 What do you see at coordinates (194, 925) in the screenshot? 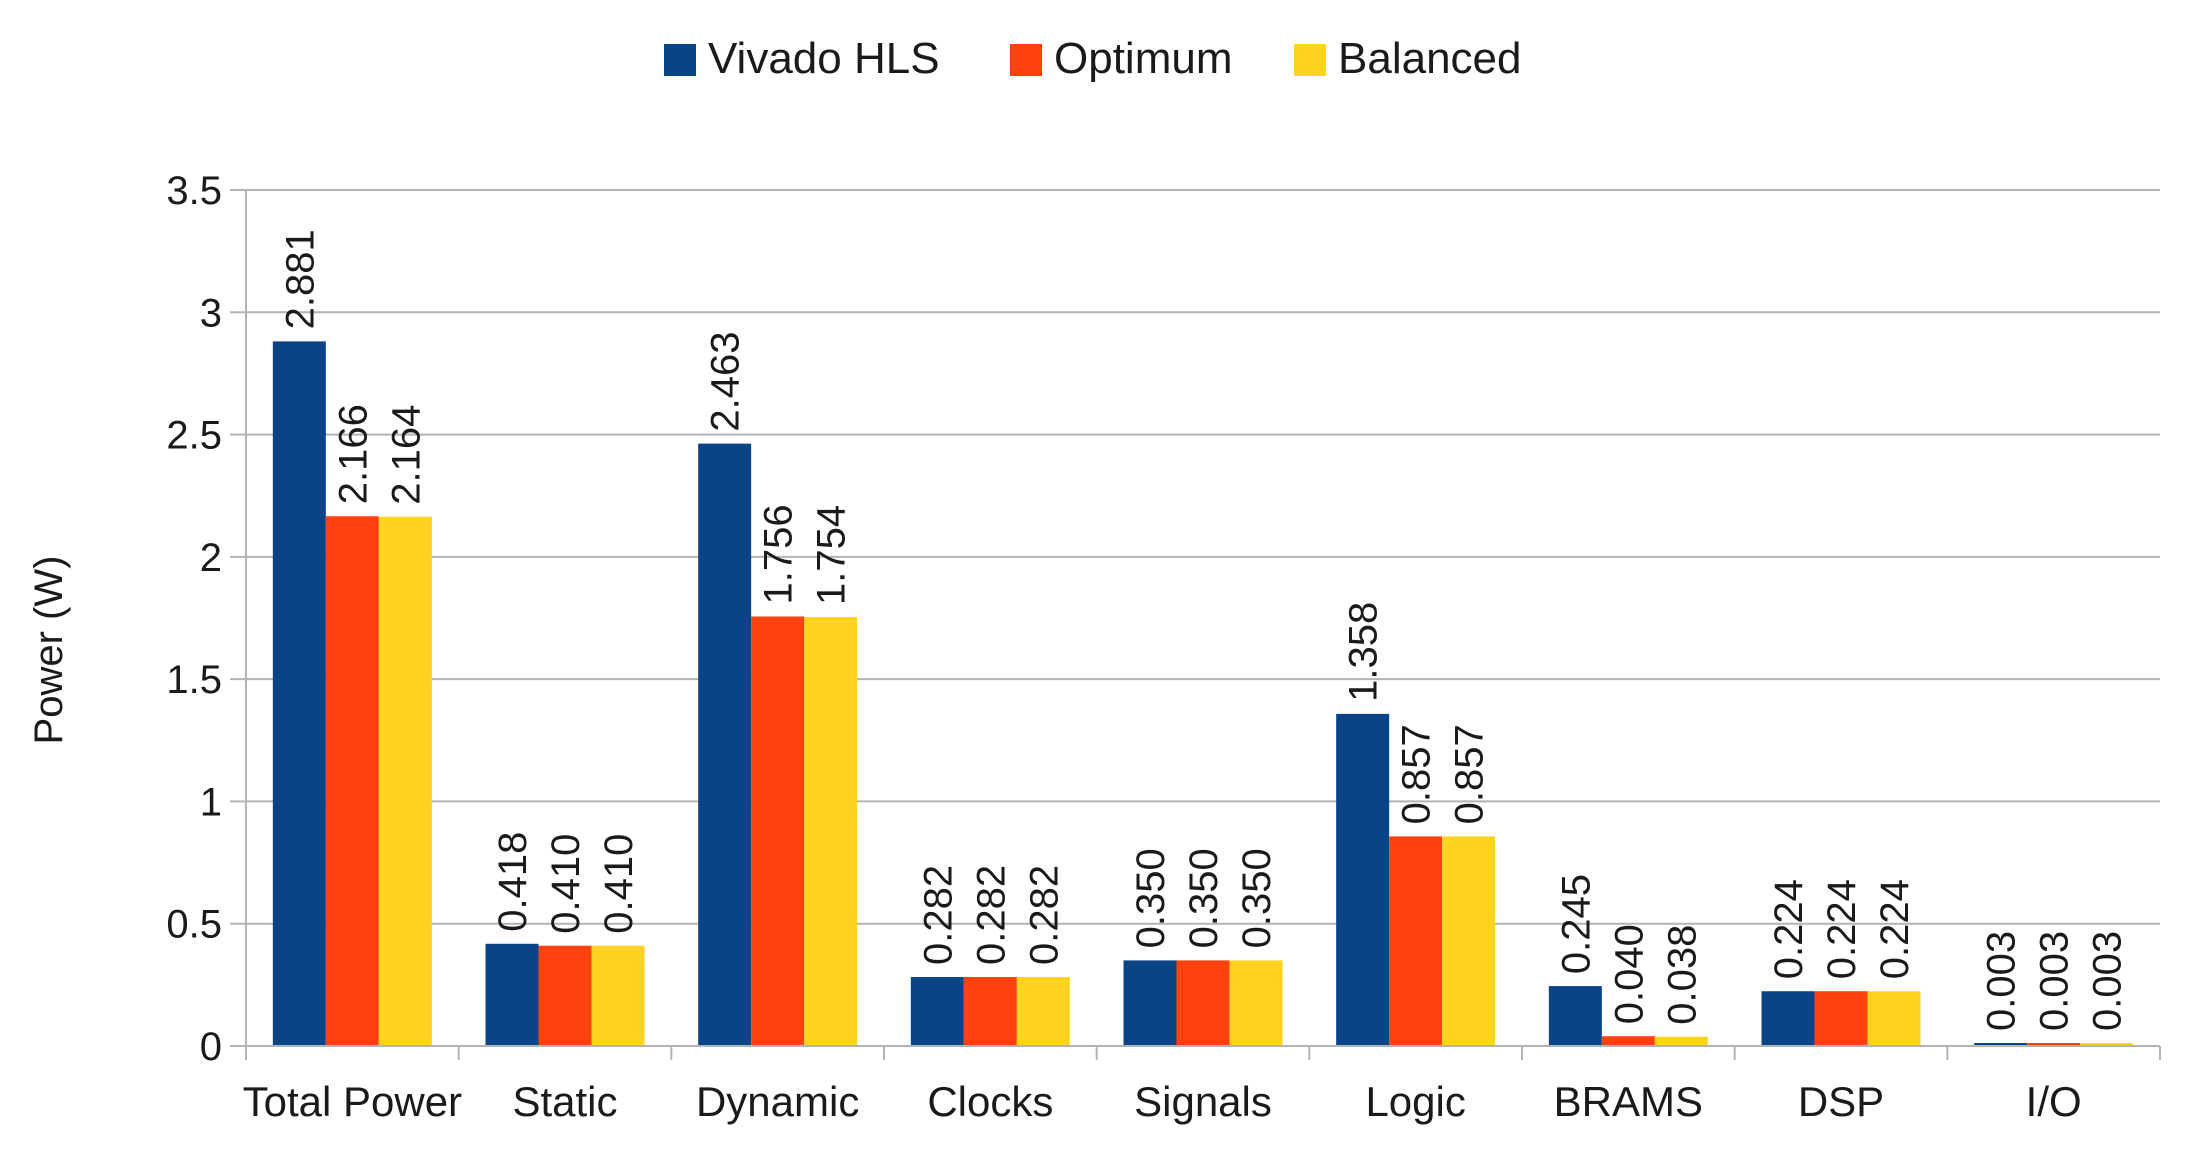
I see `y-tick-label: 0.5` at bounding box center [194, 925].